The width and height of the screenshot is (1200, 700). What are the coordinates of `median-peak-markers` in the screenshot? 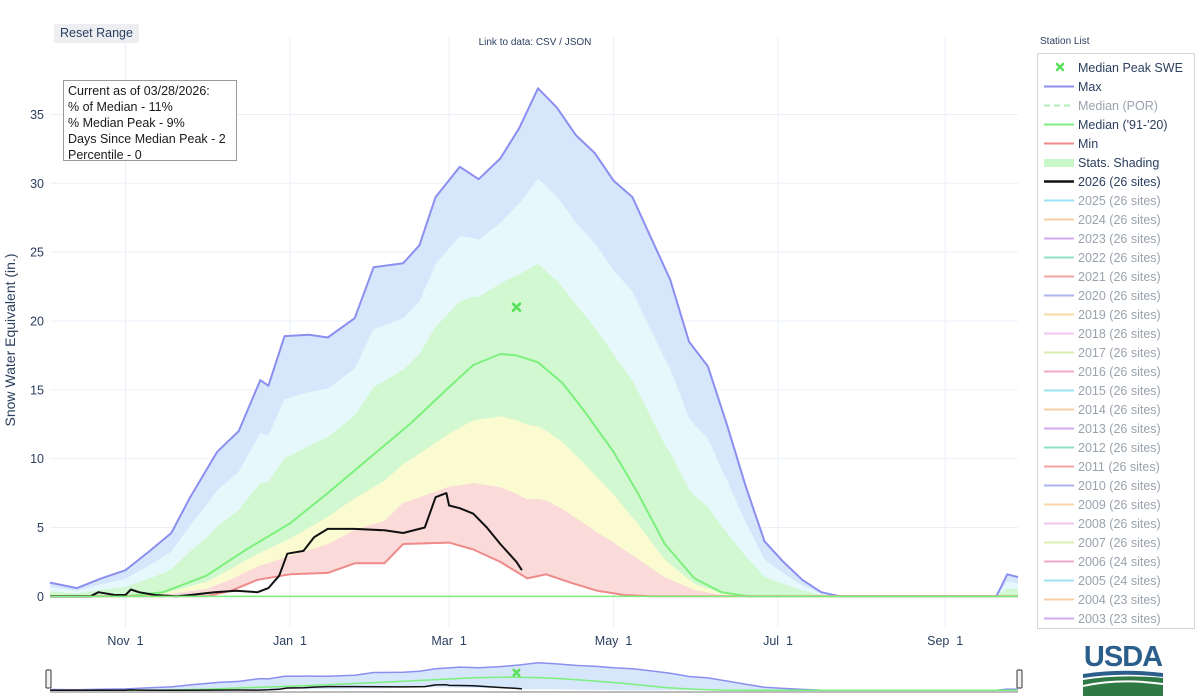 It's located at (516, 307).